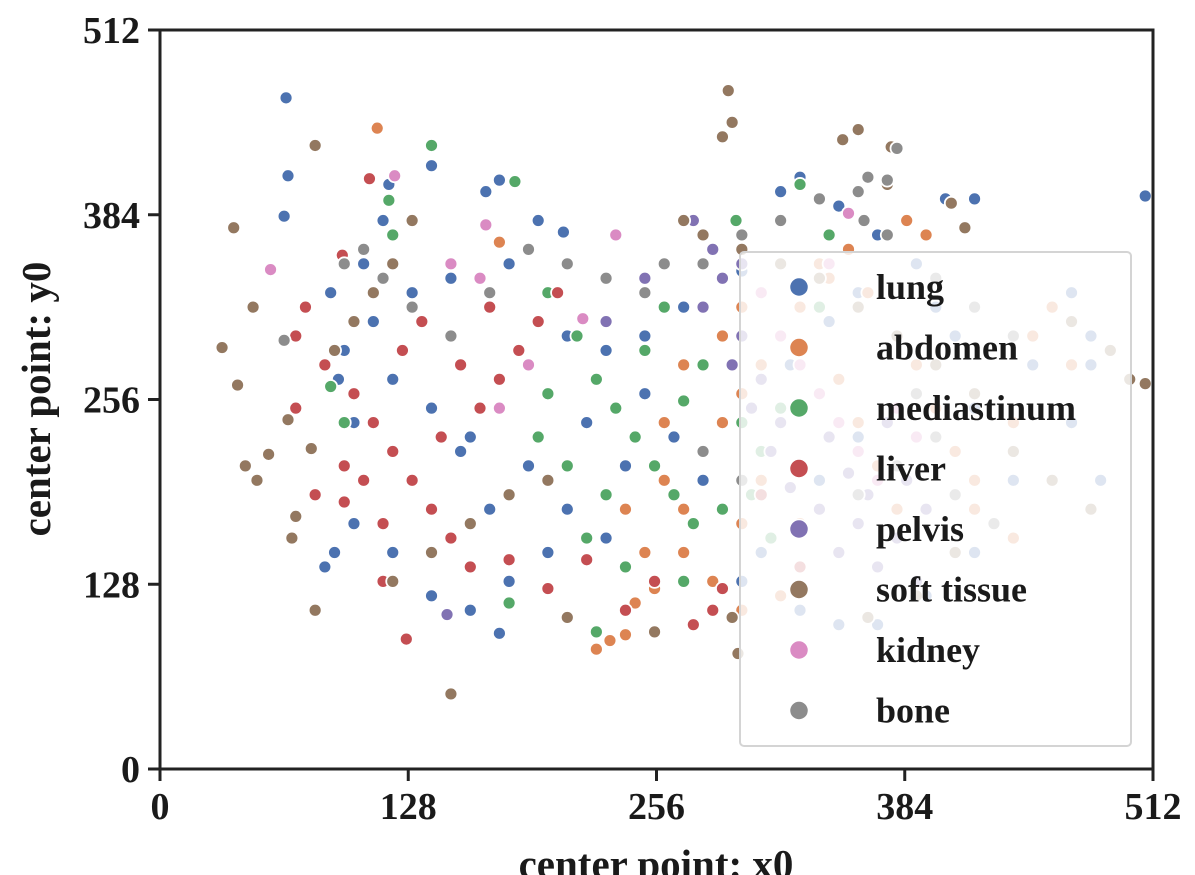  I want to click on legend-marker-lung, so click(799, 287).